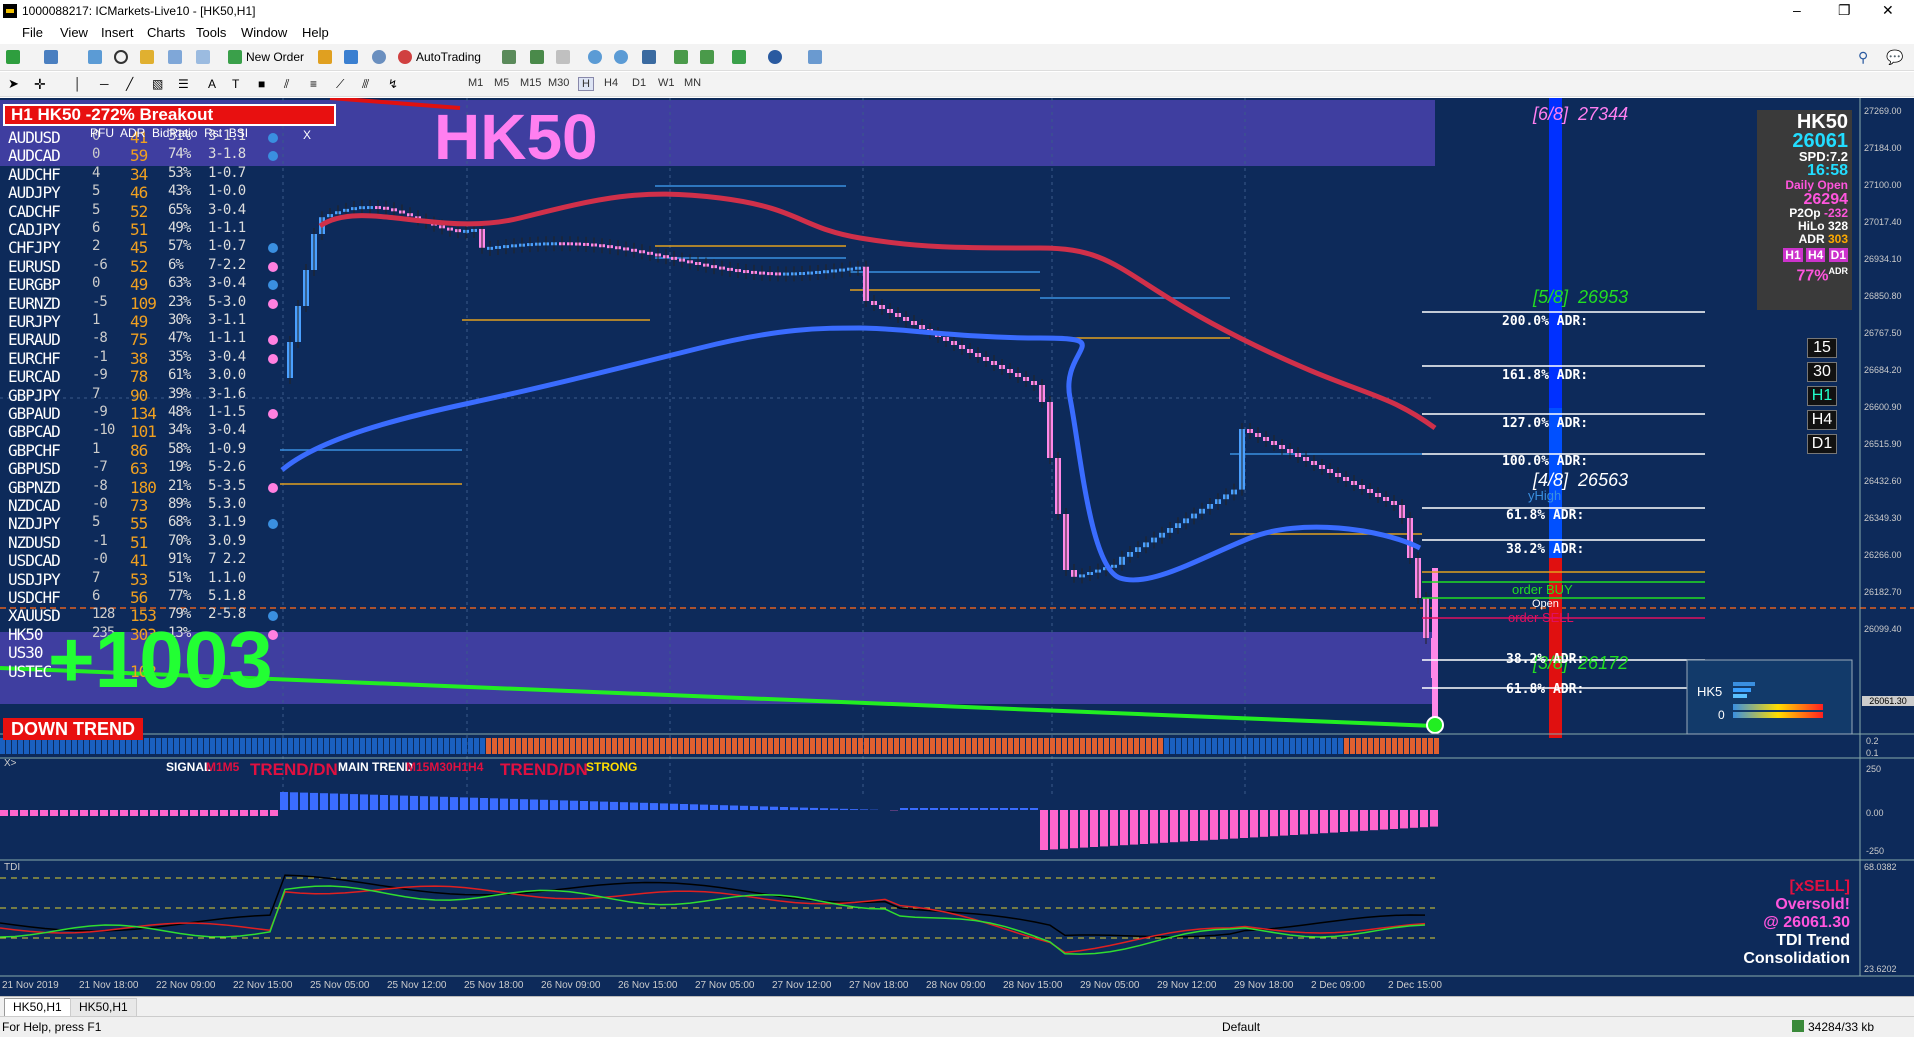 The width and height of the screenshot is (1914, 1037). What do you see at coordinates (775, 57) in the screenshot?
I see `periods-button` at bounding box center [775, 57].